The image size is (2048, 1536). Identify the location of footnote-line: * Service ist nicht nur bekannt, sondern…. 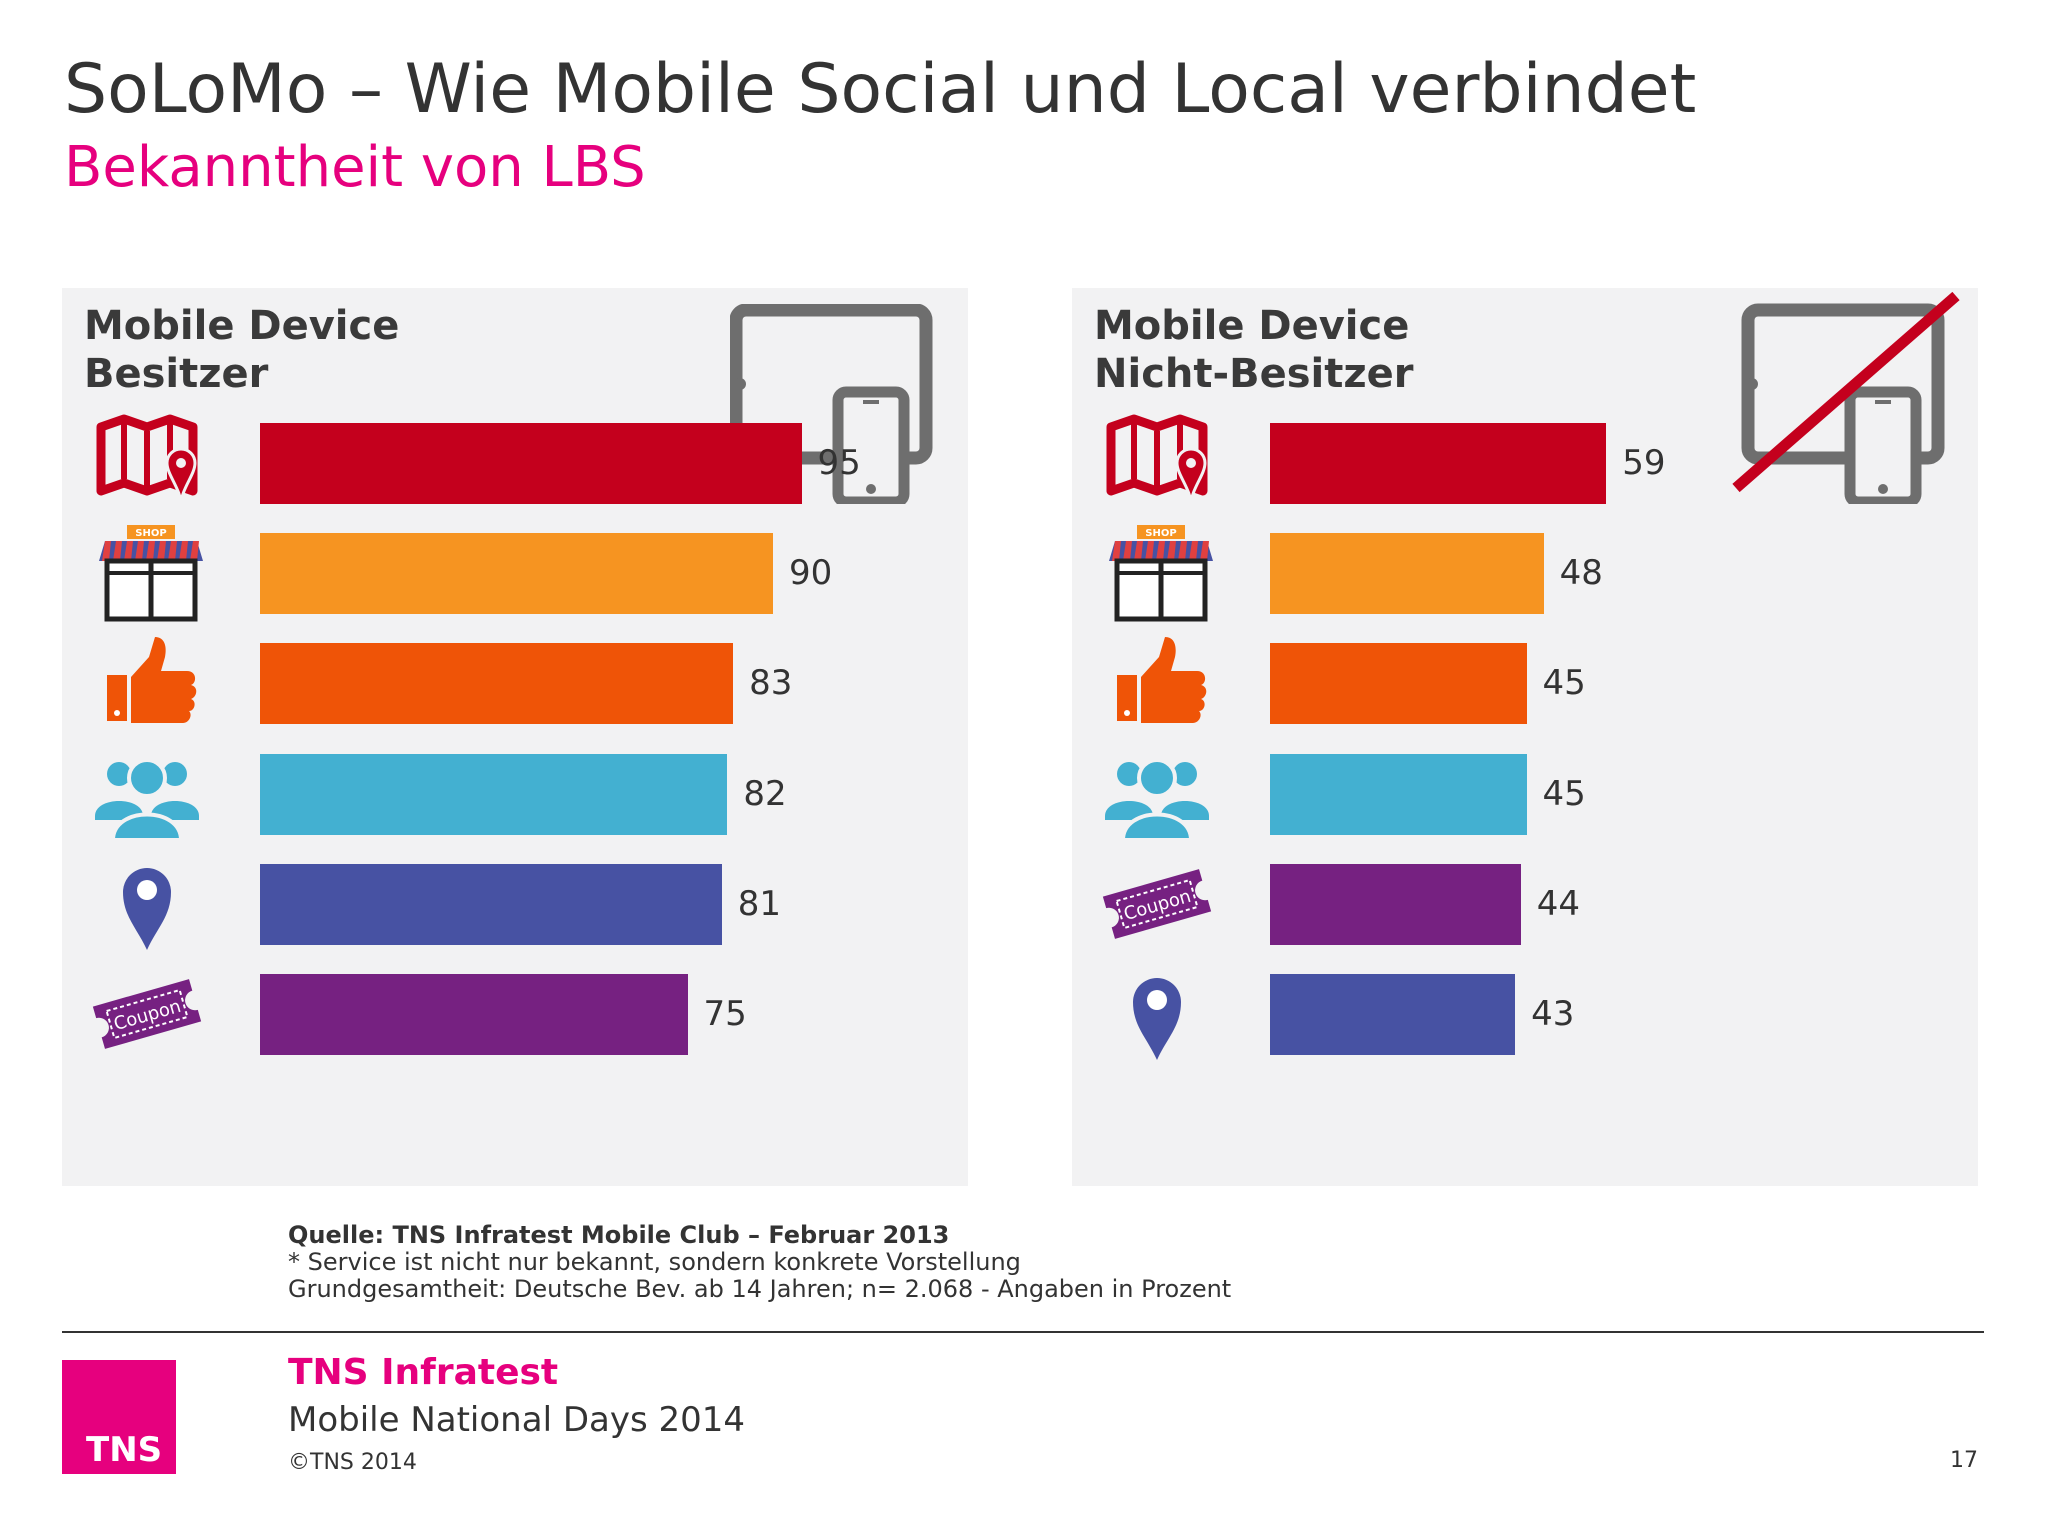
(654, 1262).